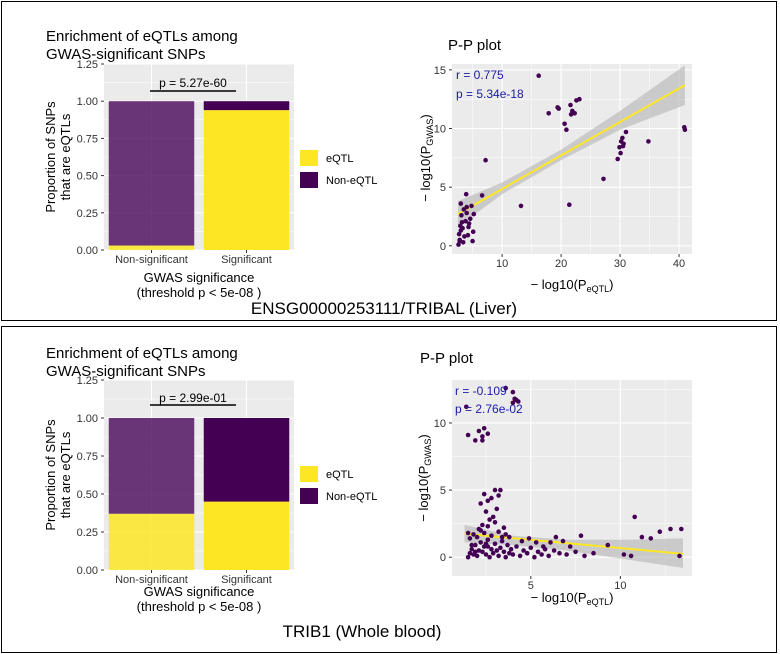  What do you see at coordinates (246, 106) in the screenshot?
I see `top-bar-bar-non-eqtl` at bounding box center [246, 106].